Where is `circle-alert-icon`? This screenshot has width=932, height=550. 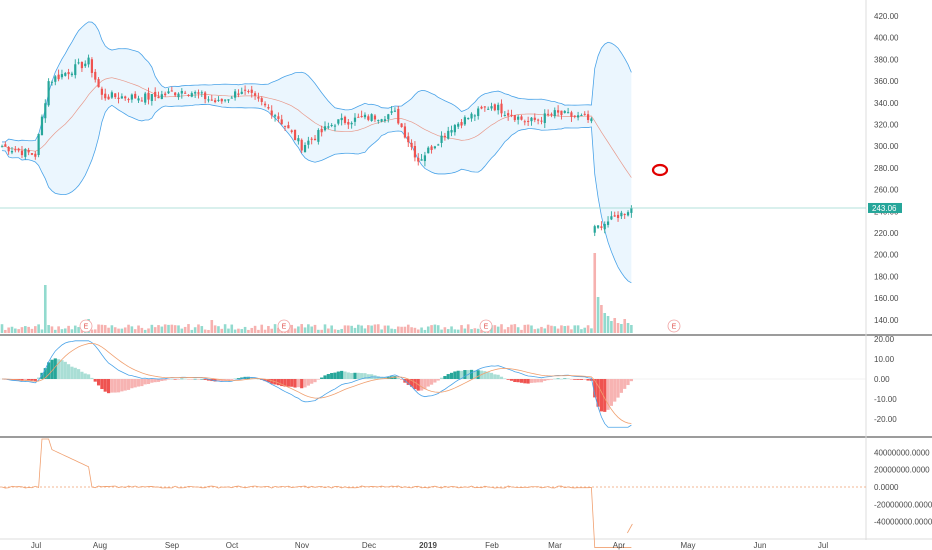
circle-alert-icon is located at coordinates (660, 170).